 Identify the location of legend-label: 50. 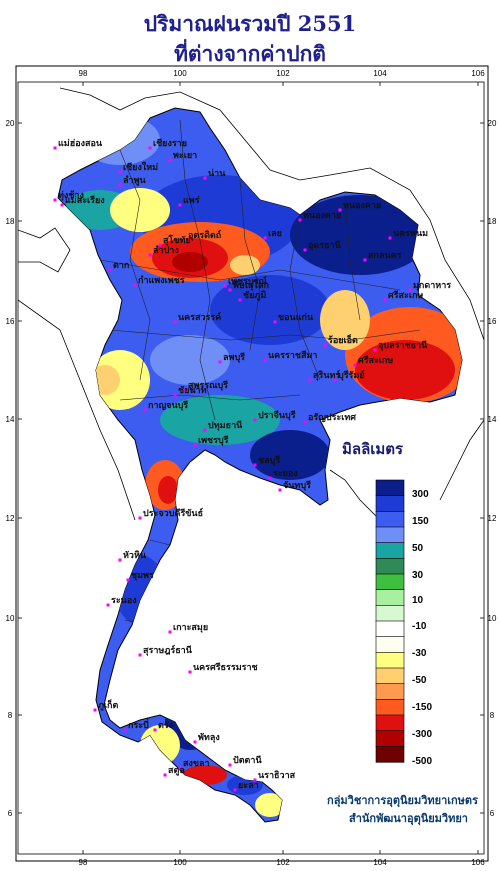
(418, 548).